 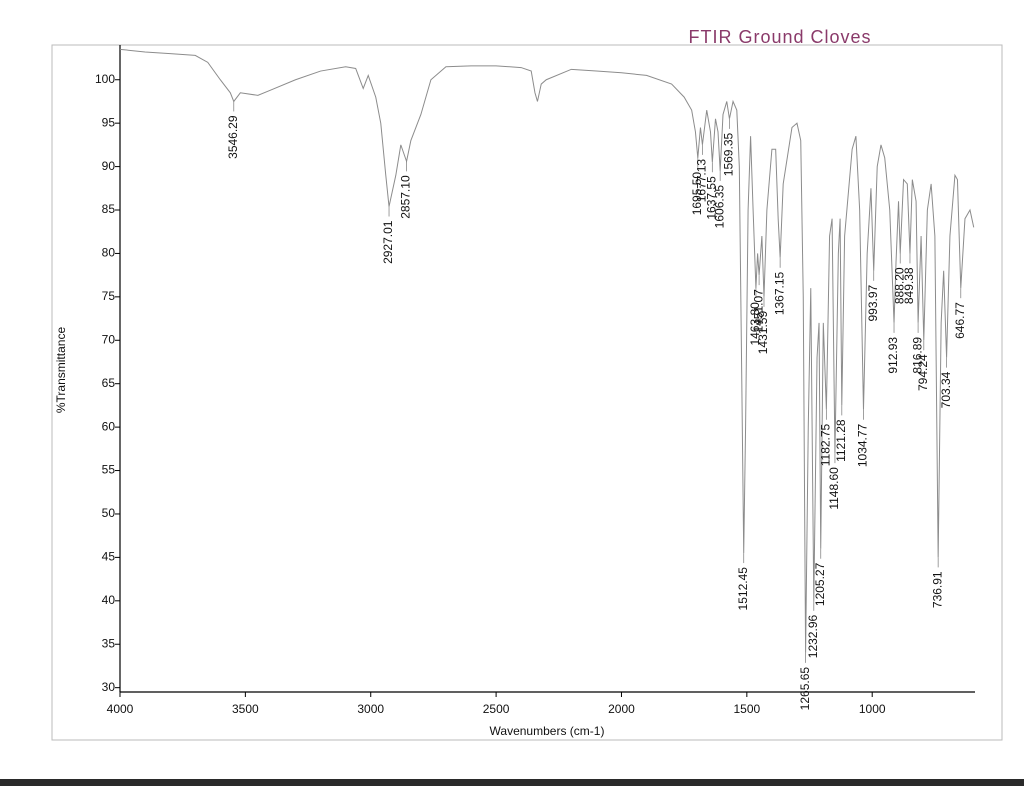 I want to click on y-axis-label: %Transmittance, so click(x=61, y=370).